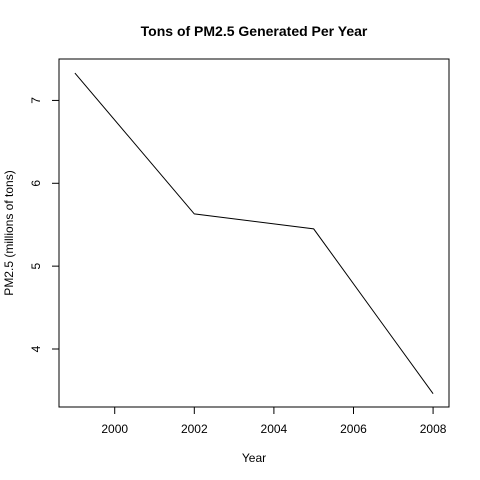  I want to click on y-tick-label: 6, so click(36, 183).